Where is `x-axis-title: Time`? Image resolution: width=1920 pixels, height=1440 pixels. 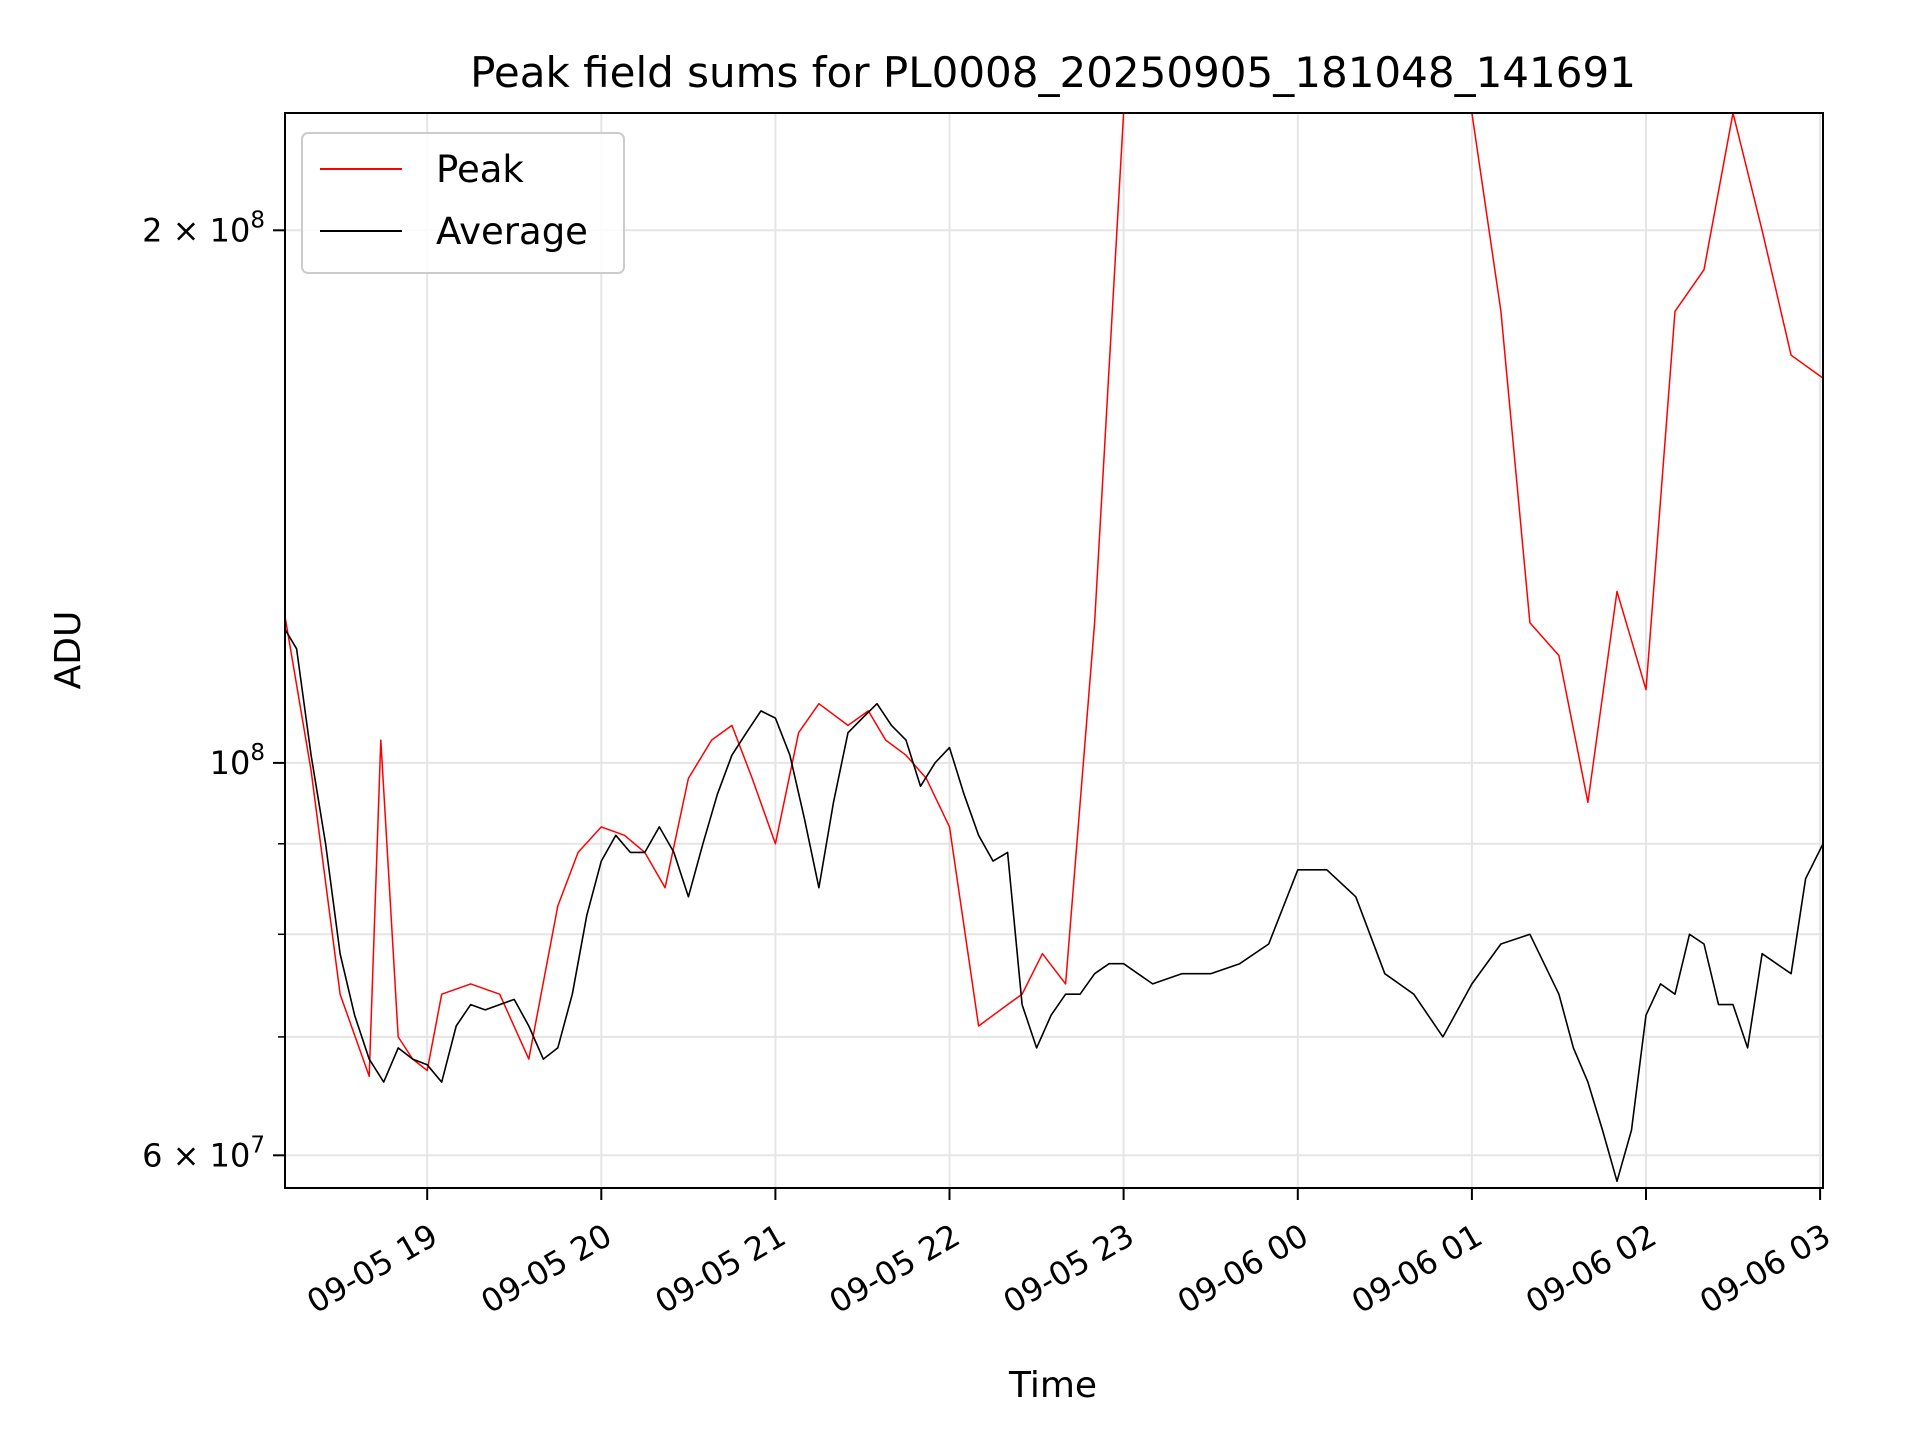
x-axis-title: Time is located at coordinates (1052, 1385).